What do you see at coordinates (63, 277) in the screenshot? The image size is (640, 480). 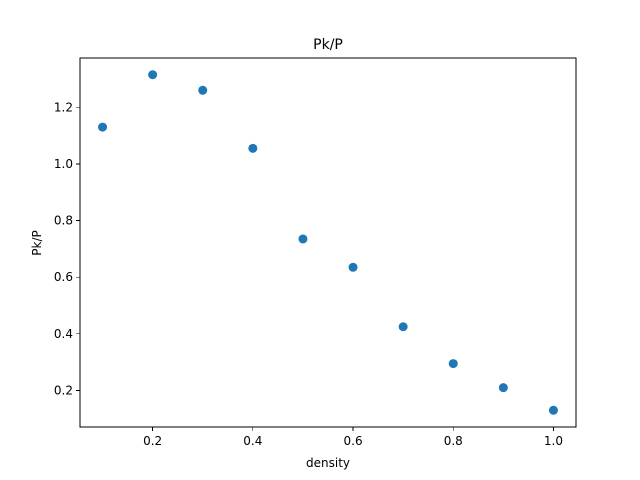 I see `y-tick-label: 0.6` at bounding box center [63, 277].